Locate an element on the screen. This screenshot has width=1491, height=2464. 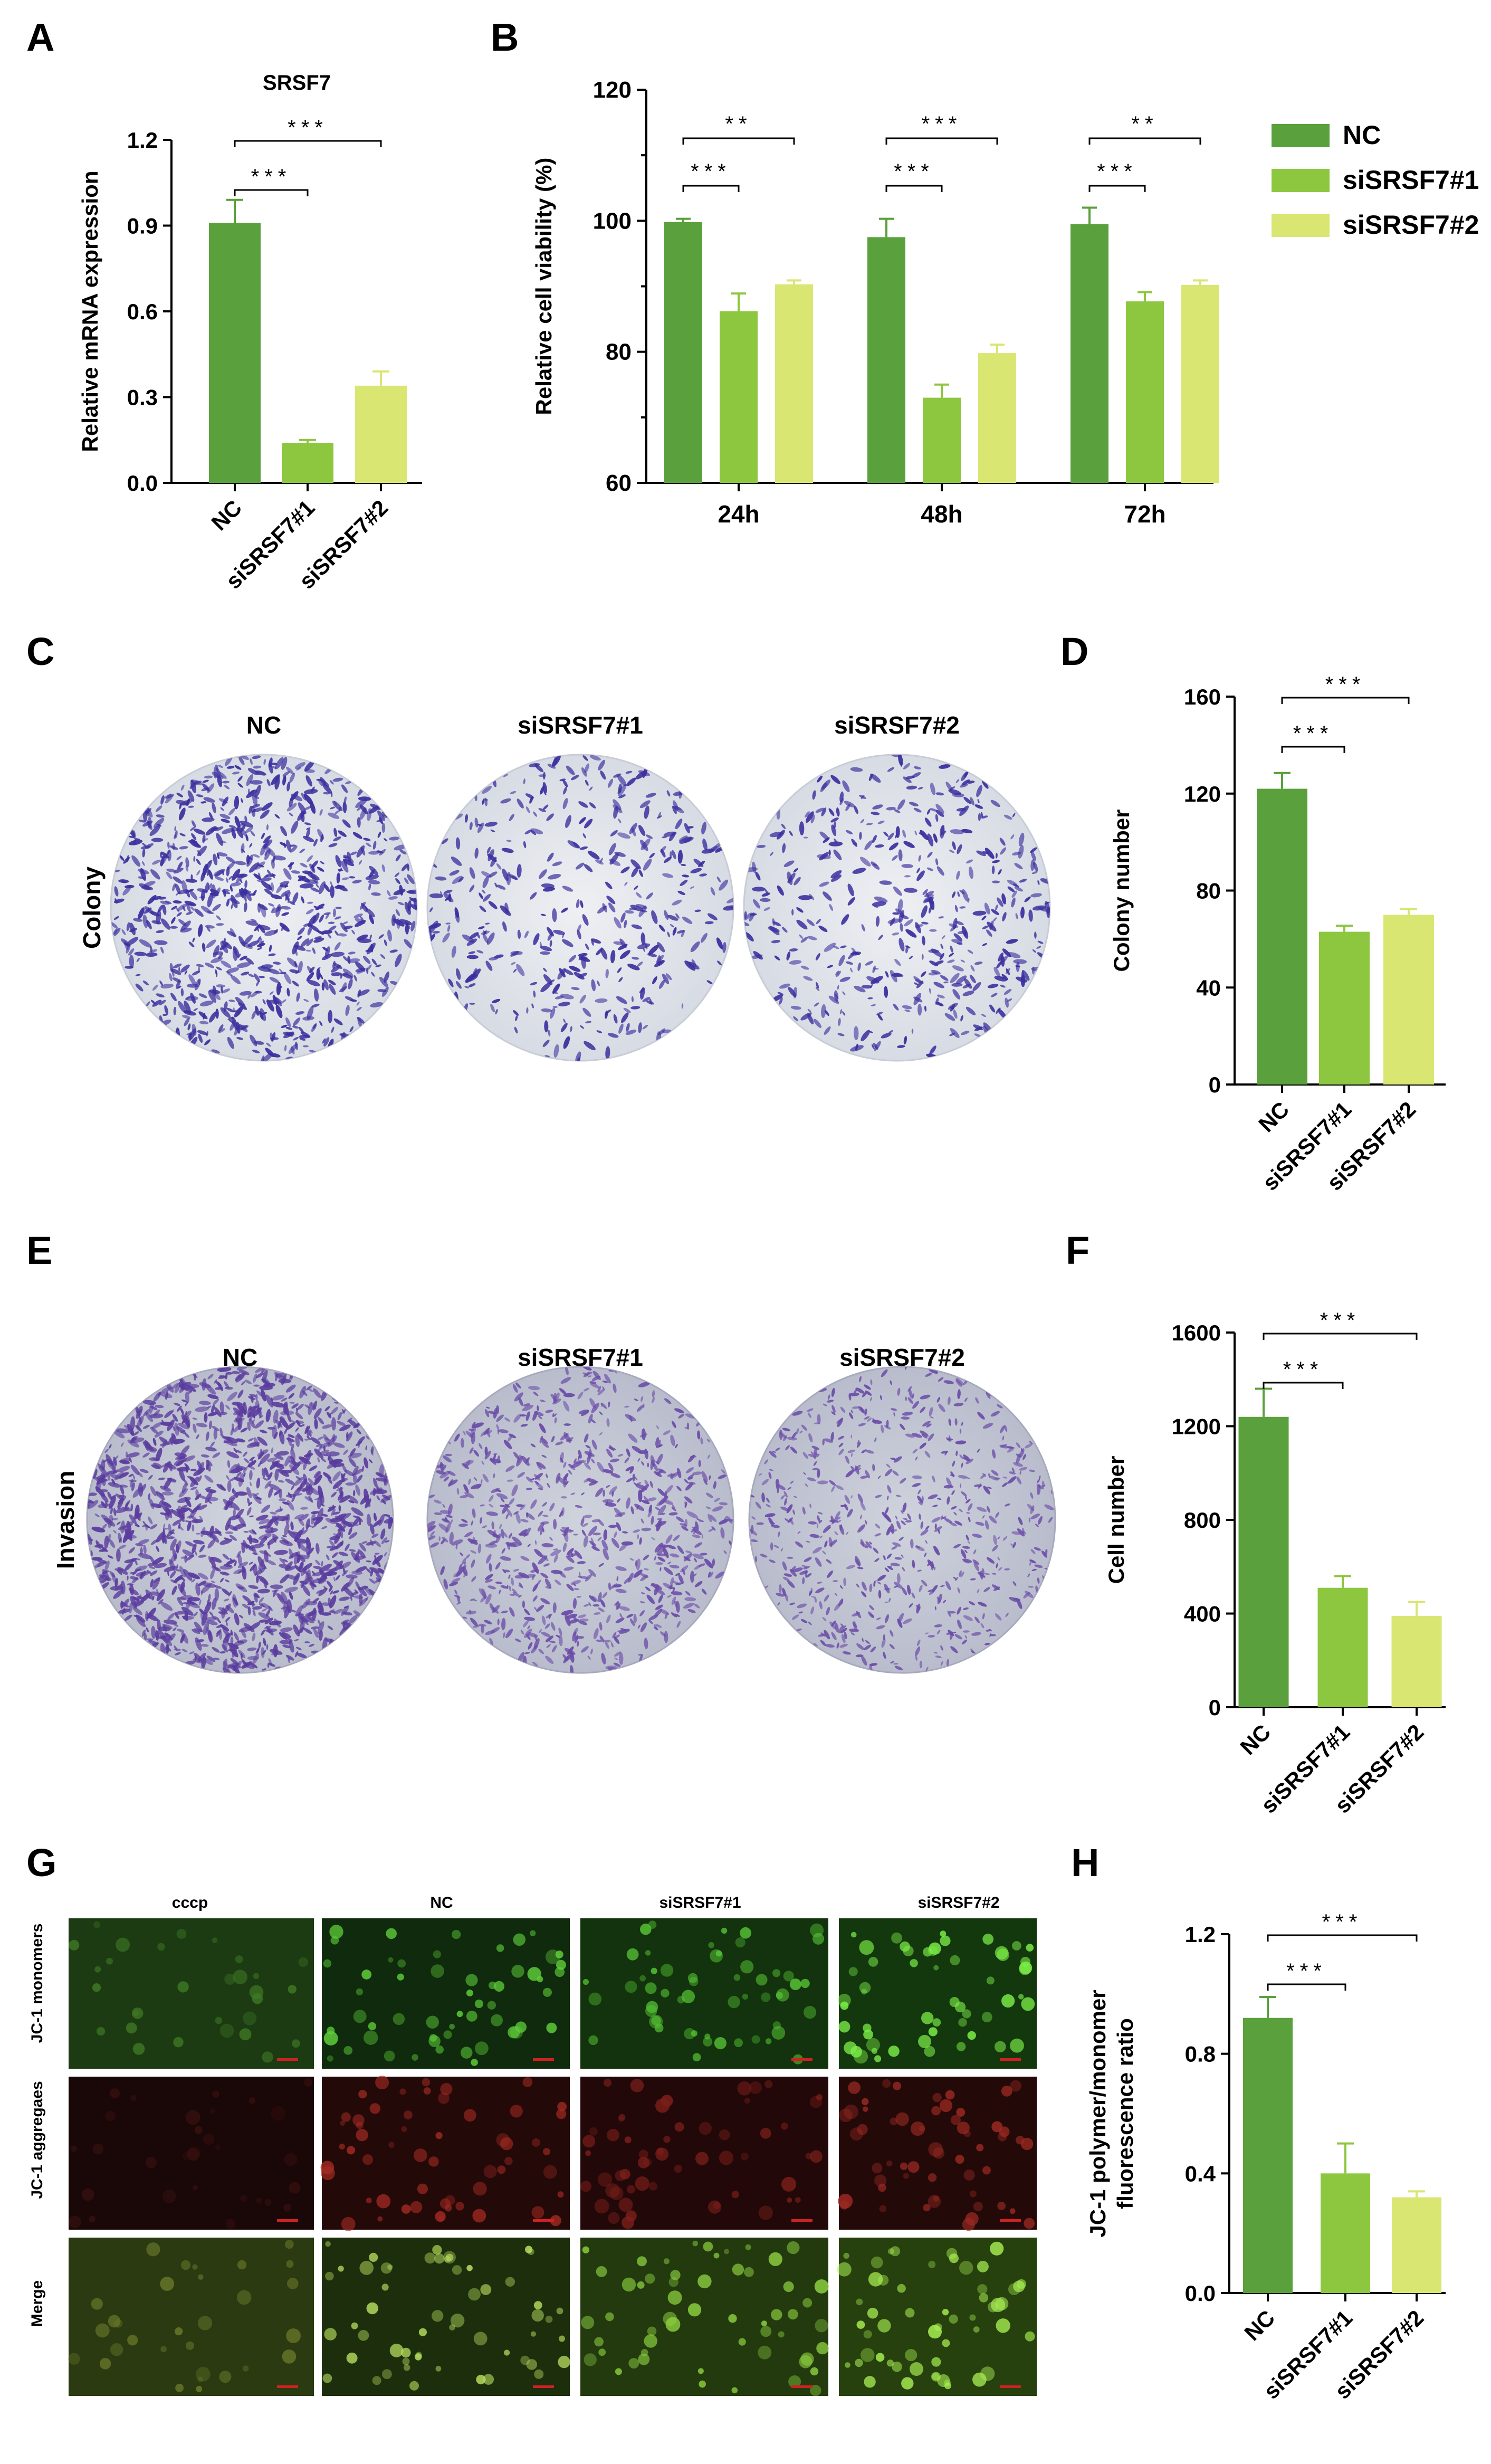
colony-col-label-sisrsf7-1: siSRSF7#1 is located at coordinates (580, 725).